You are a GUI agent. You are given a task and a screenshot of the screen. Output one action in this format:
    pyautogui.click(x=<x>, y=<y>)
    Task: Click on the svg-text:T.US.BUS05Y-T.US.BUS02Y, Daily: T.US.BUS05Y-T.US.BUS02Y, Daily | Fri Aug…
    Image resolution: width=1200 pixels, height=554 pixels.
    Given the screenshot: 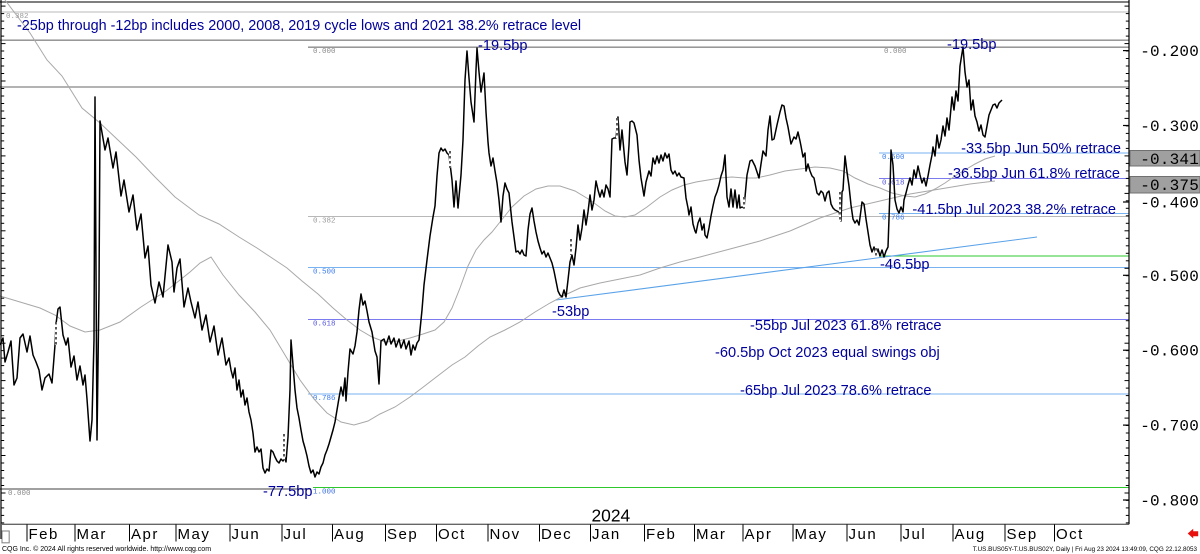 What is the action you would take?
    pyautogui.click(x=1085, y=549)
    